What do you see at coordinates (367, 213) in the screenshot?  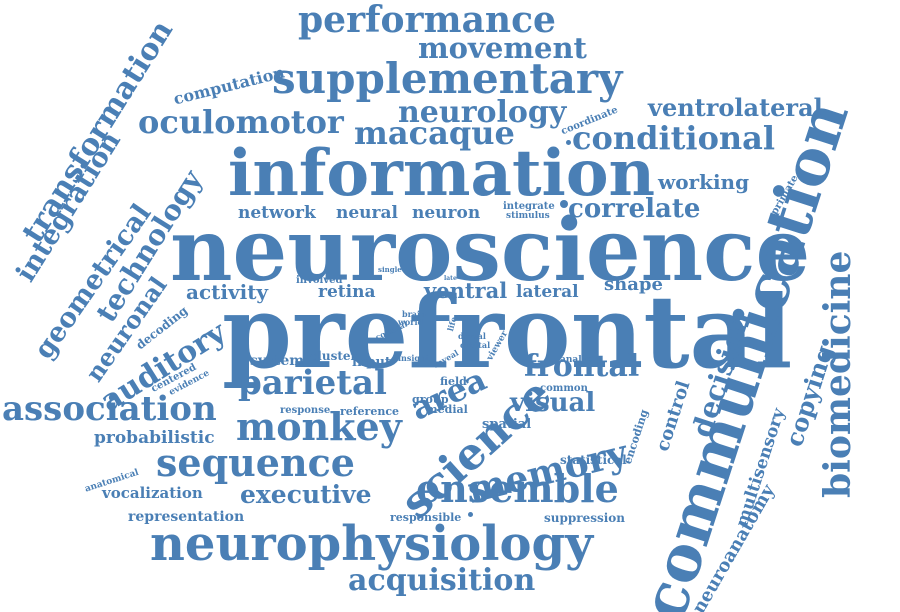 I see `cloud-word: neural` at bounding box center [367, 213].